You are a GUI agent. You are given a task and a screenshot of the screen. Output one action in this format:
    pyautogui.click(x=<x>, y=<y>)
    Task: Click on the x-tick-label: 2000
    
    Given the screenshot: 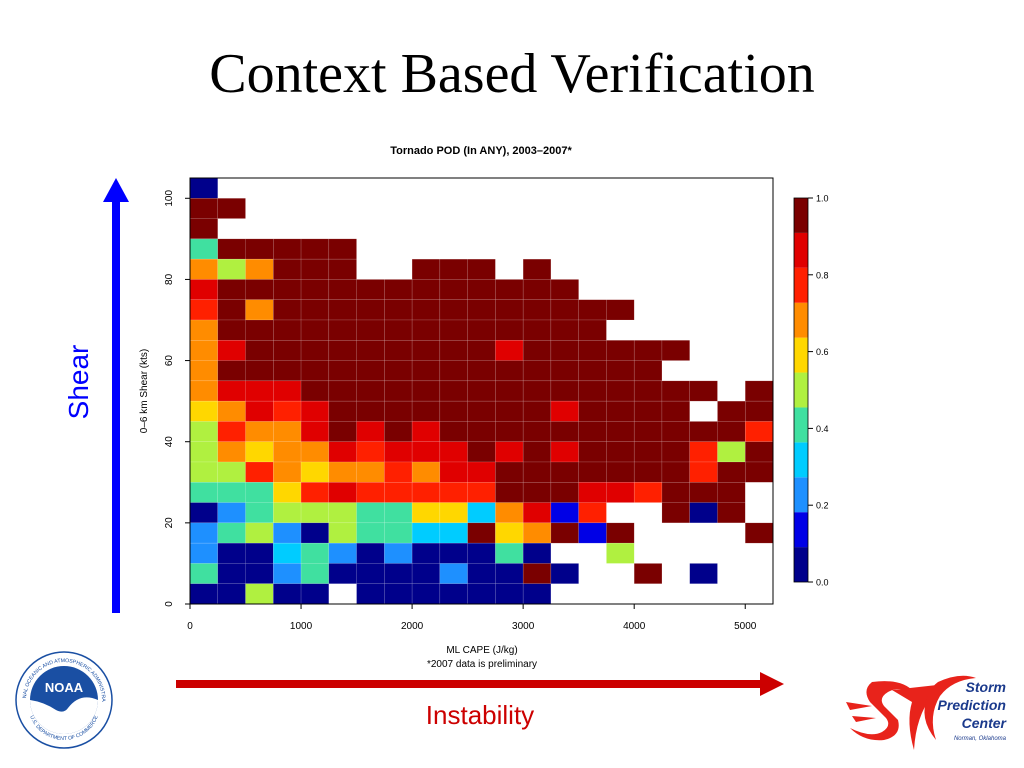 What is the action you would take?
    pyautogui.click(x=412, y=626)
    